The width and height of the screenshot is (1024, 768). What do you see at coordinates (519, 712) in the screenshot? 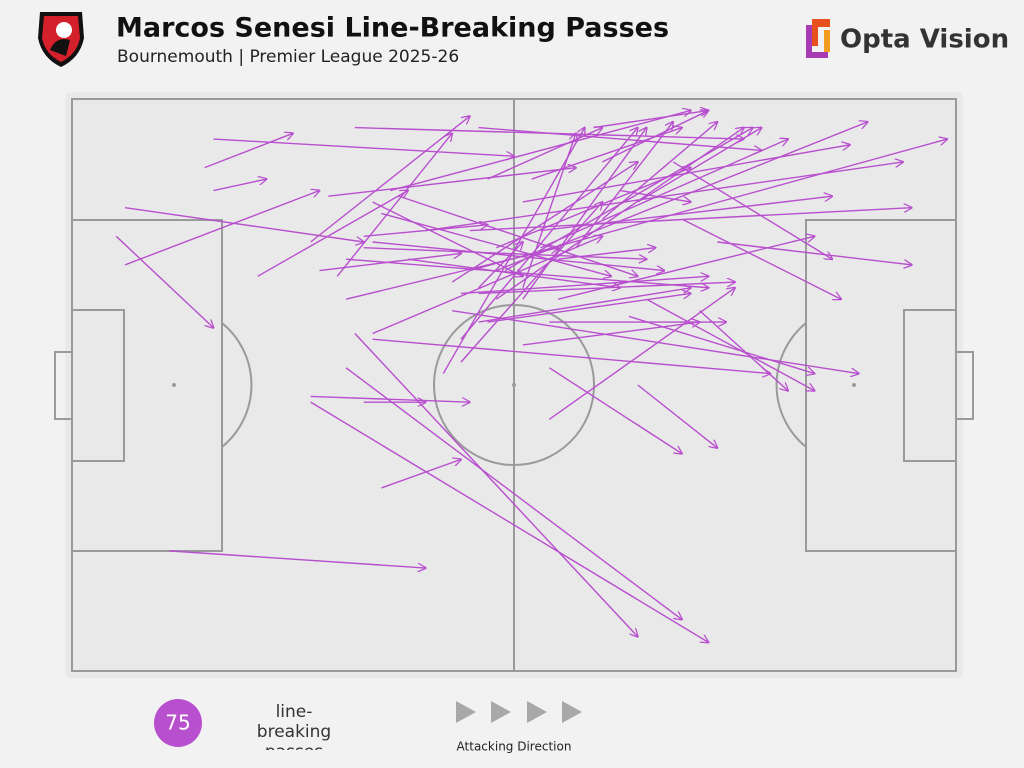
I see `direction-arrows` at bounding box center [519, 712].